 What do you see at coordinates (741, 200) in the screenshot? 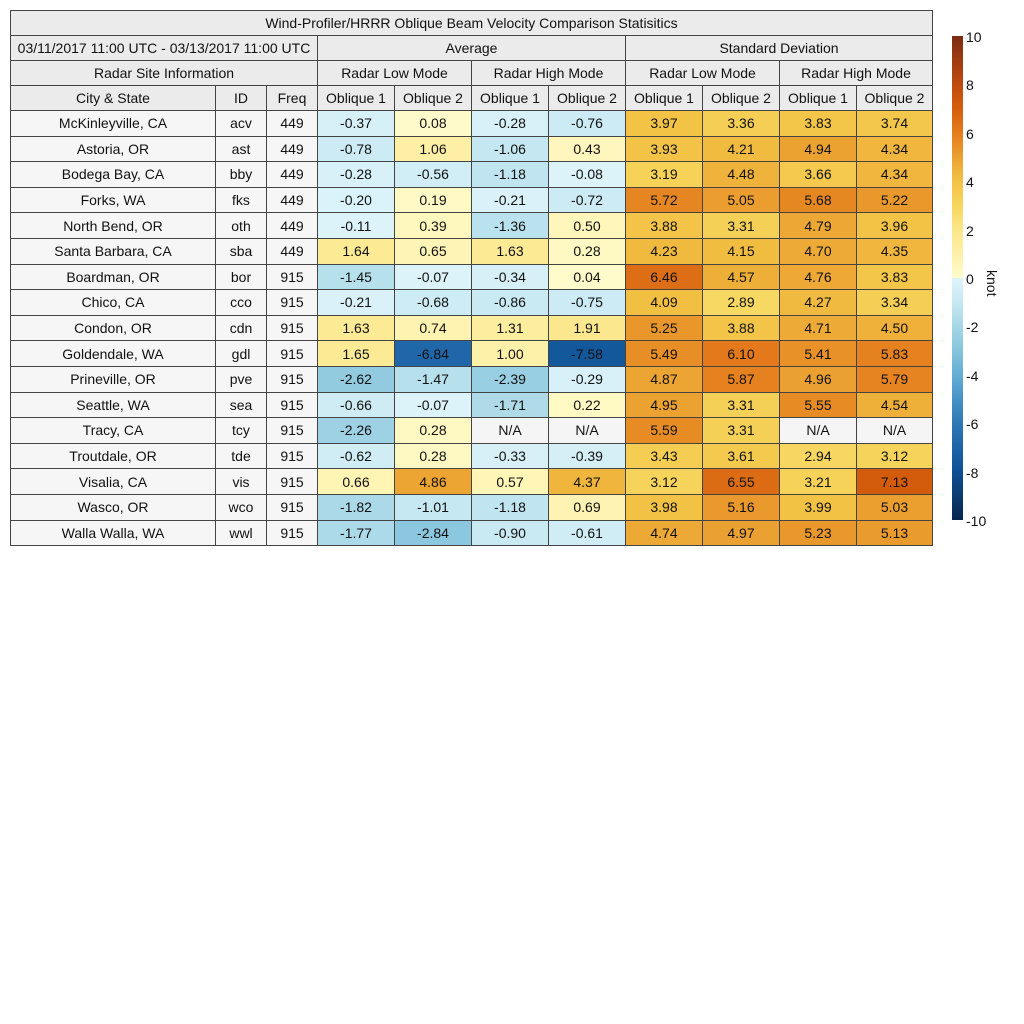
I see `value-cell: 5.05` at bounding box center [741, 200].